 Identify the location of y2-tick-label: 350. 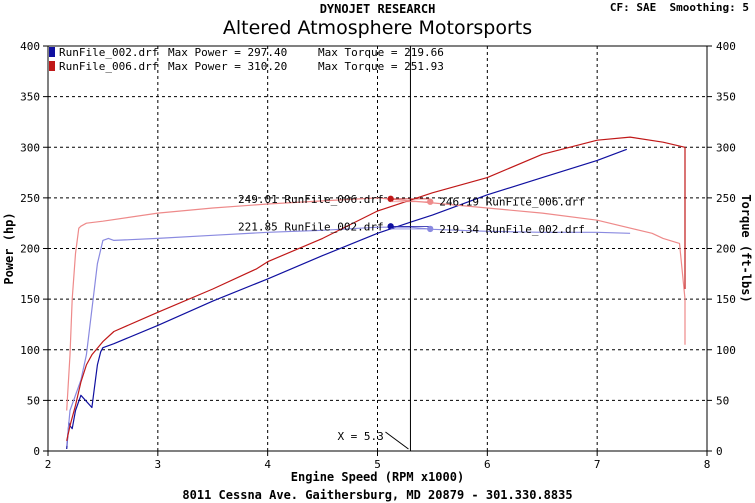
(726, 97).